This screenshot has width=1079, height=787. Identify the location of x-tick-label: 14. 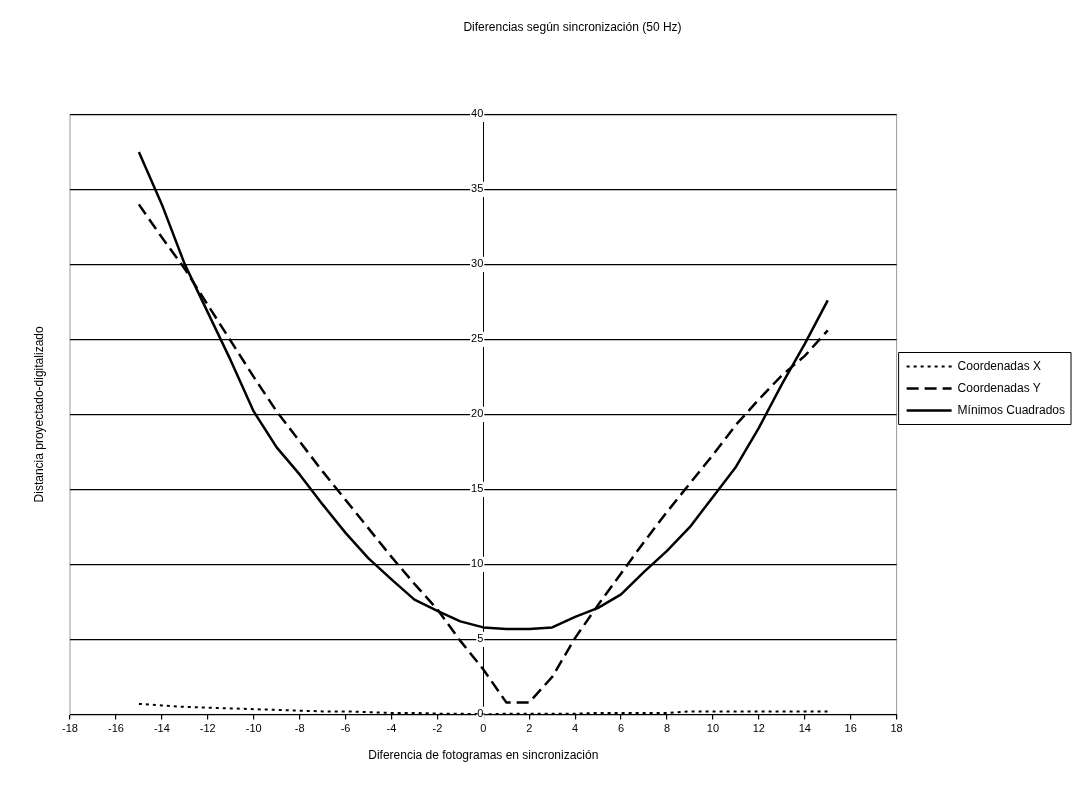
(804, 728).